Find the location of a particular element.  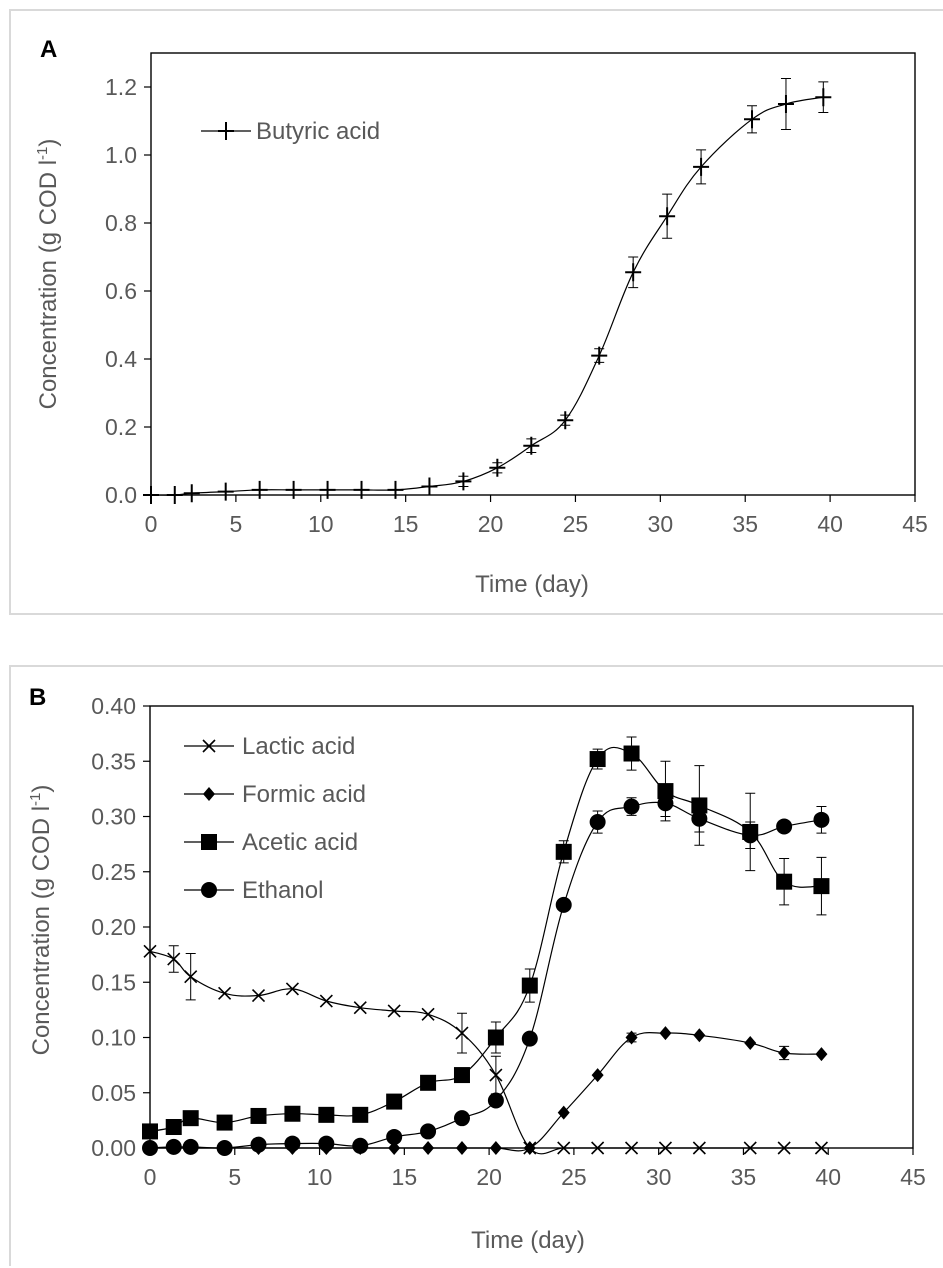

series-lactic-acid is located at coordinates (486, 1049).